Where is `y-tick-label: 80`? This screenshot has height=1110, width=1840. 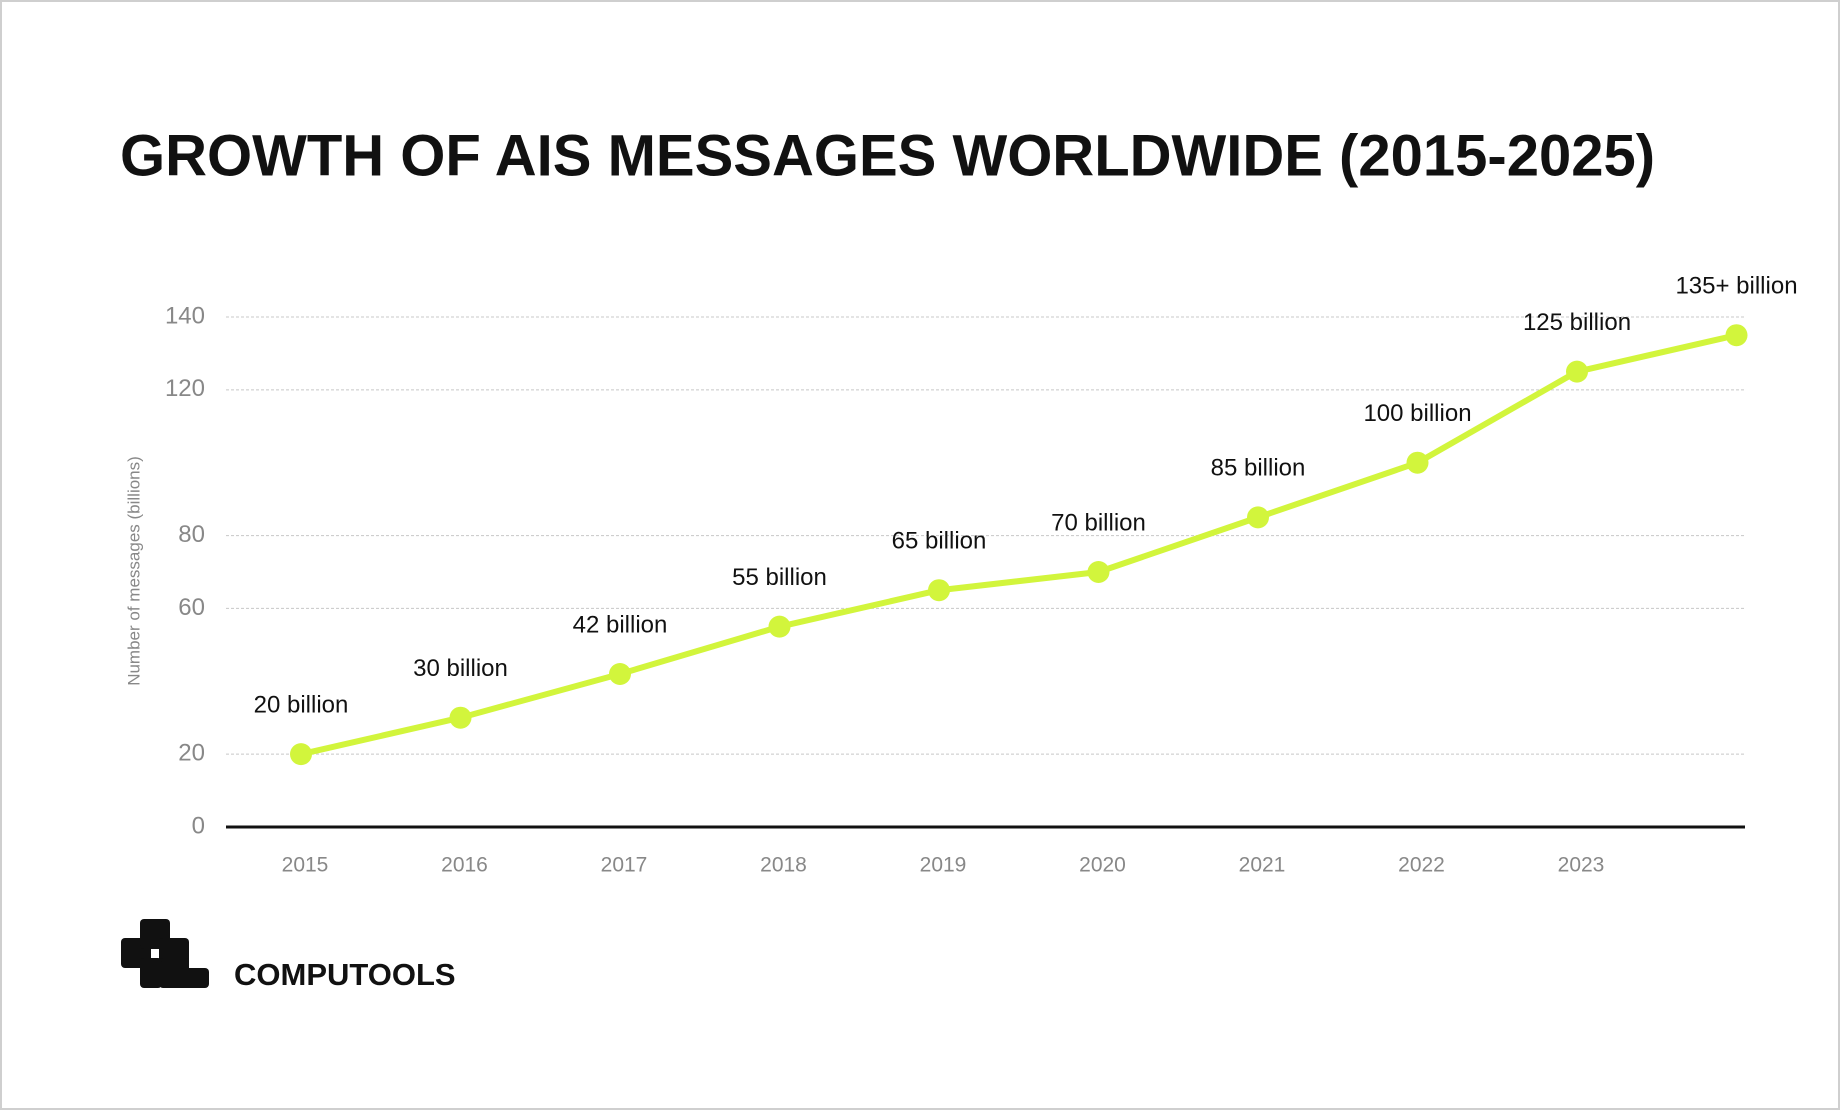
y-tick-label: 80 is located at coordinates (191, 534).